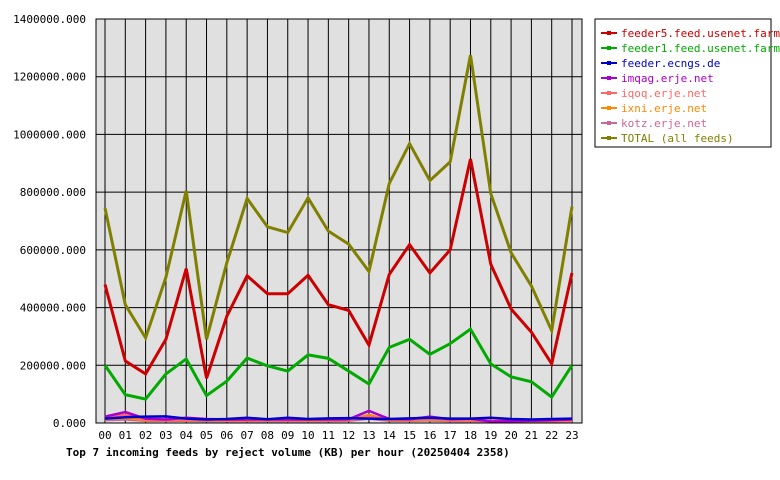  What do you see at coordinates (700, 48) in the screenshot?
I see `legend-label: feeder1.feed.usenet.farm` at bounding box center [700, 48].